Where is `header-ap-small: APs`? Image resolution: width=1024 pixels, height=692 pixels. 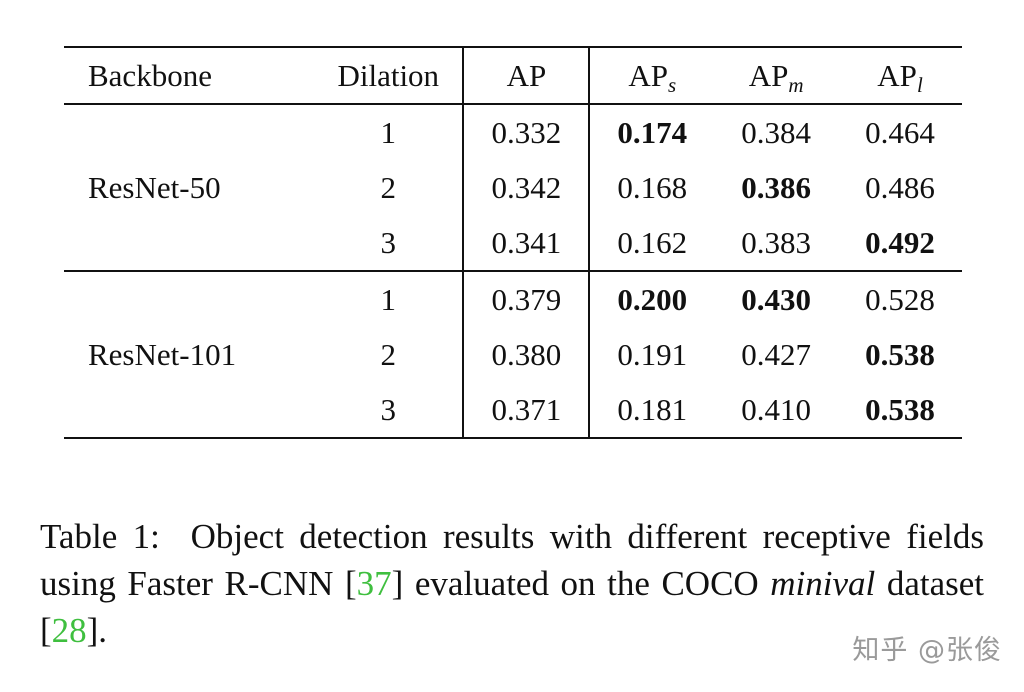
header-ap-small: APs is located at coordinates (651, 75).